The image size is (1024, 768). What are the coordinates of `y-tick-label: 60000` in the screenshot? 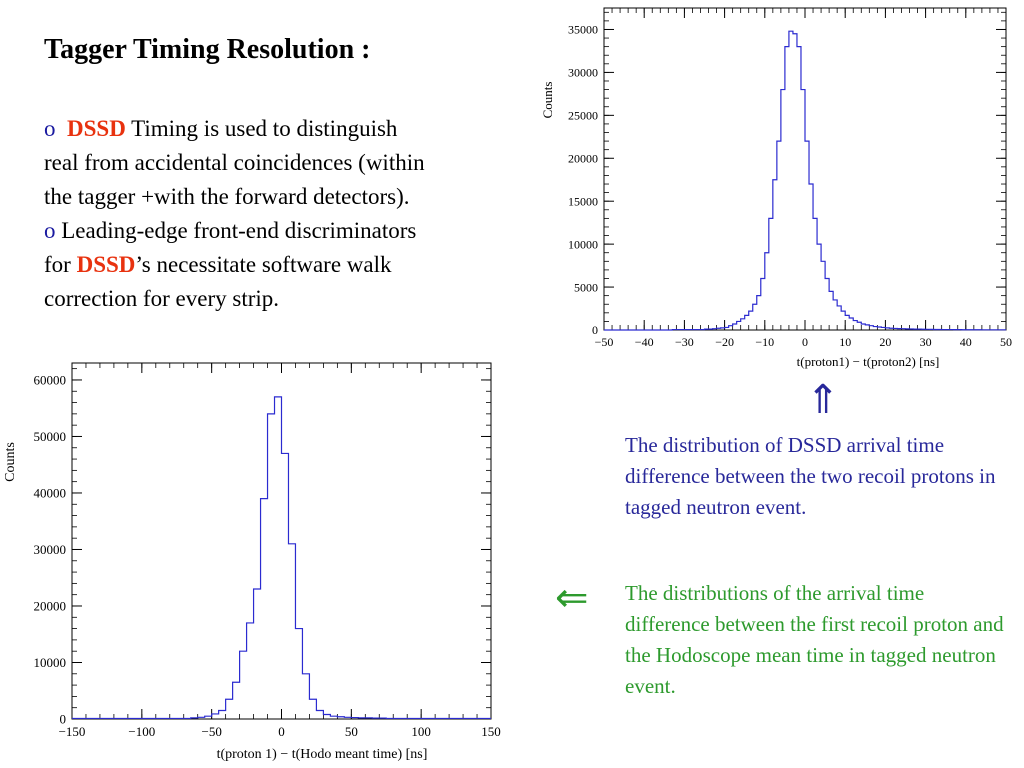 It's located at (50, 380).